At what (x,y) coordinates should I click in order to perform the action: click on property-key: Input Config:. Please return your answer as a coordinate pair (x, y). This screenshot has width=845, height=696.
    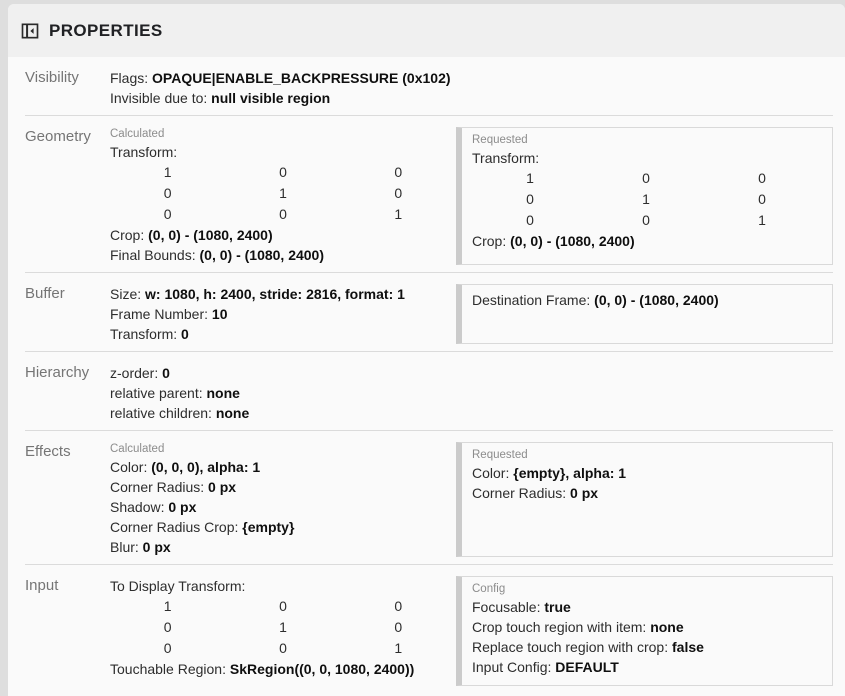
    Looking at the image, I should click on (512, 667).